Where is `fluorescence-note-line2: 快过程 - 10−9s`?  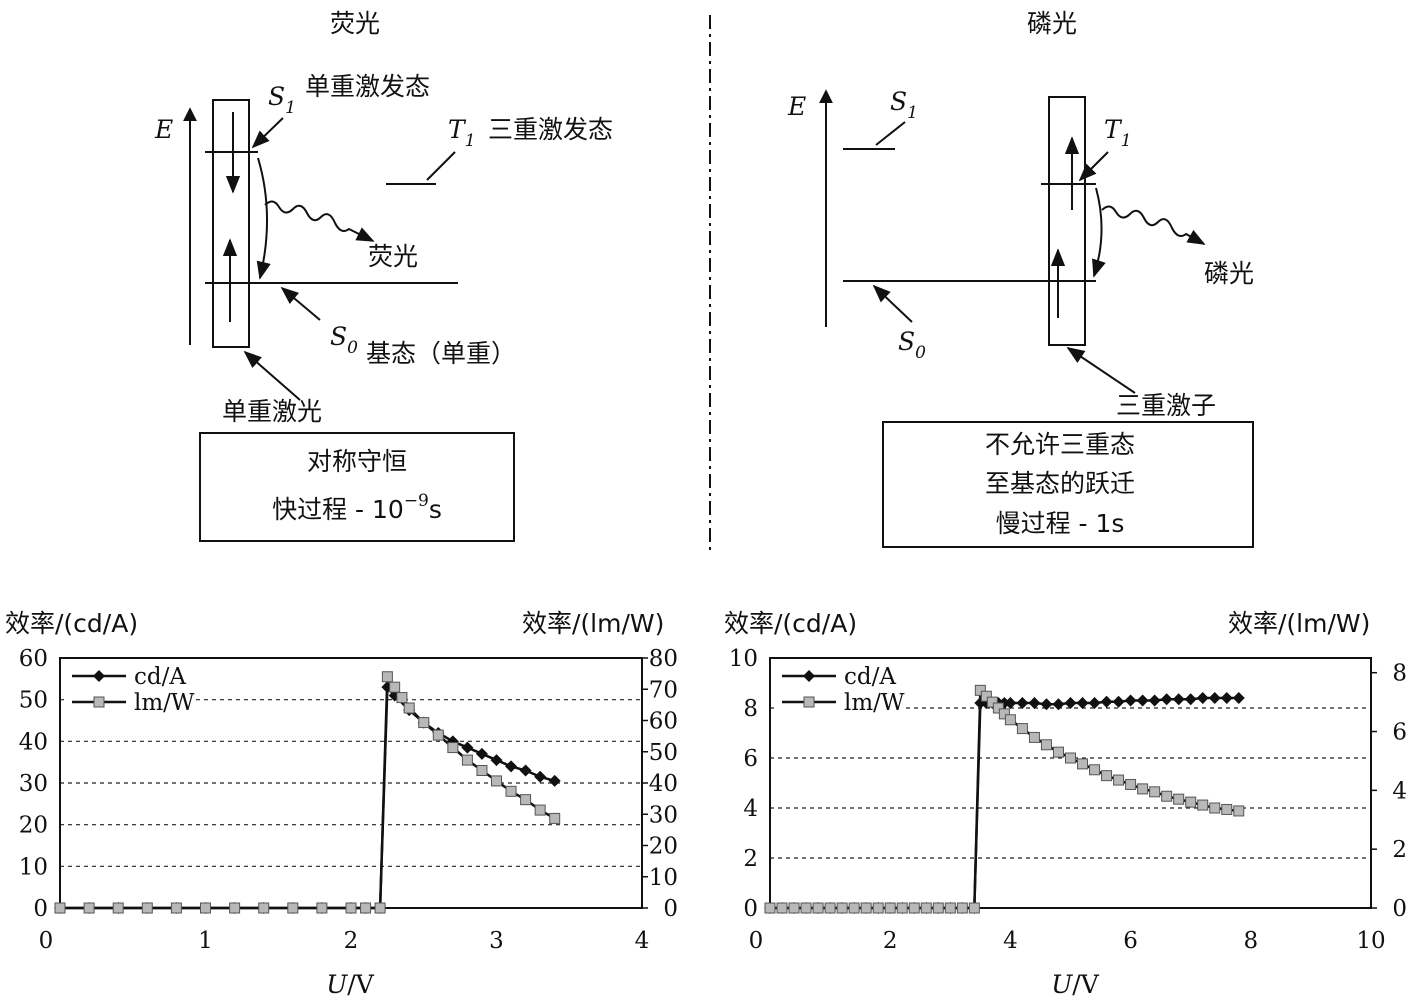 fluorescence-note-line2: 快过程 - 10−9s is located at coordinates (357, 507).